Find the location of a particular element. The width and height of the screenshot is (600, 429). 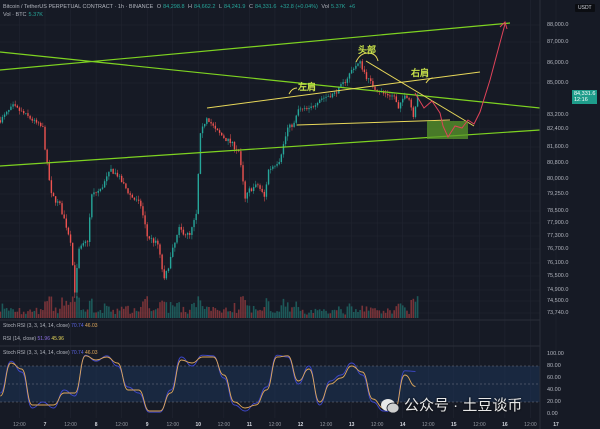

open-value: 84,298.8 is located at coordinates (174, 7).